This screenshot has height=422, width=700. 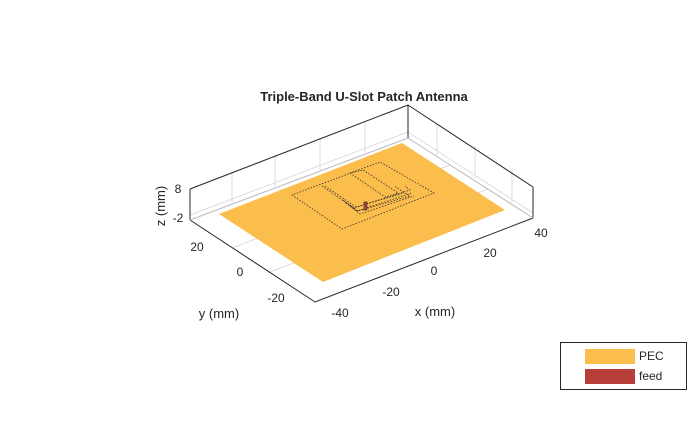 I want to click on ground-plane, so click(x=362, y=212).